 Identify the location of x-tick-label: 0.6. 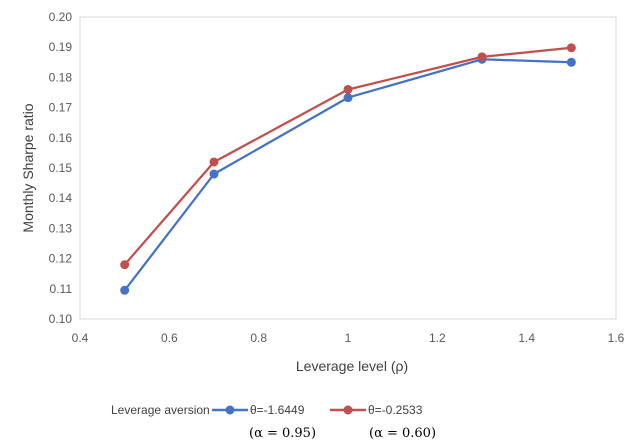
(169, 338).